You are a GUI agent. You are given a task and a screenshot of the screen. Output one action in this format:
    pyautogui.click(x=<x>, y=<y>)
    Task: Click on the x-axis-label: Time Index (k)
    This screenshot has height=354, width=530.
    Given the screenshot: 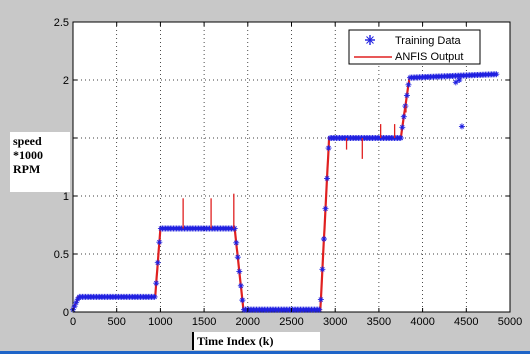 What is the action you would take?
    pyautogui.click(x=256, y=341)
    